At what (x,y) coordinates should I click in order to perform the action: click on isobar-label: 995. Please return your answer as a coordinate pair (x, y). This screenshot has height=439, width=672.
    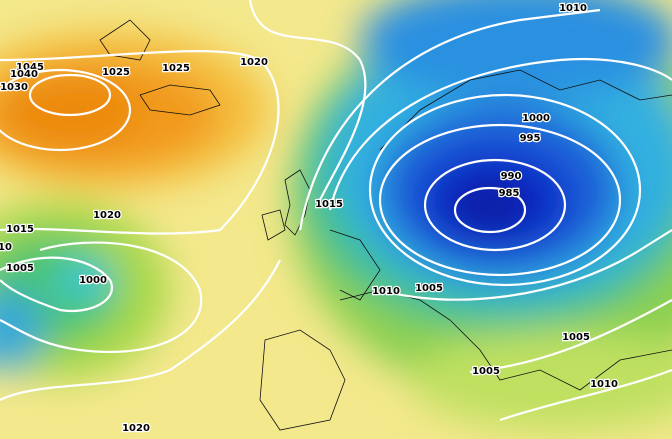
    Looking at the image, I should click on (530, 138).